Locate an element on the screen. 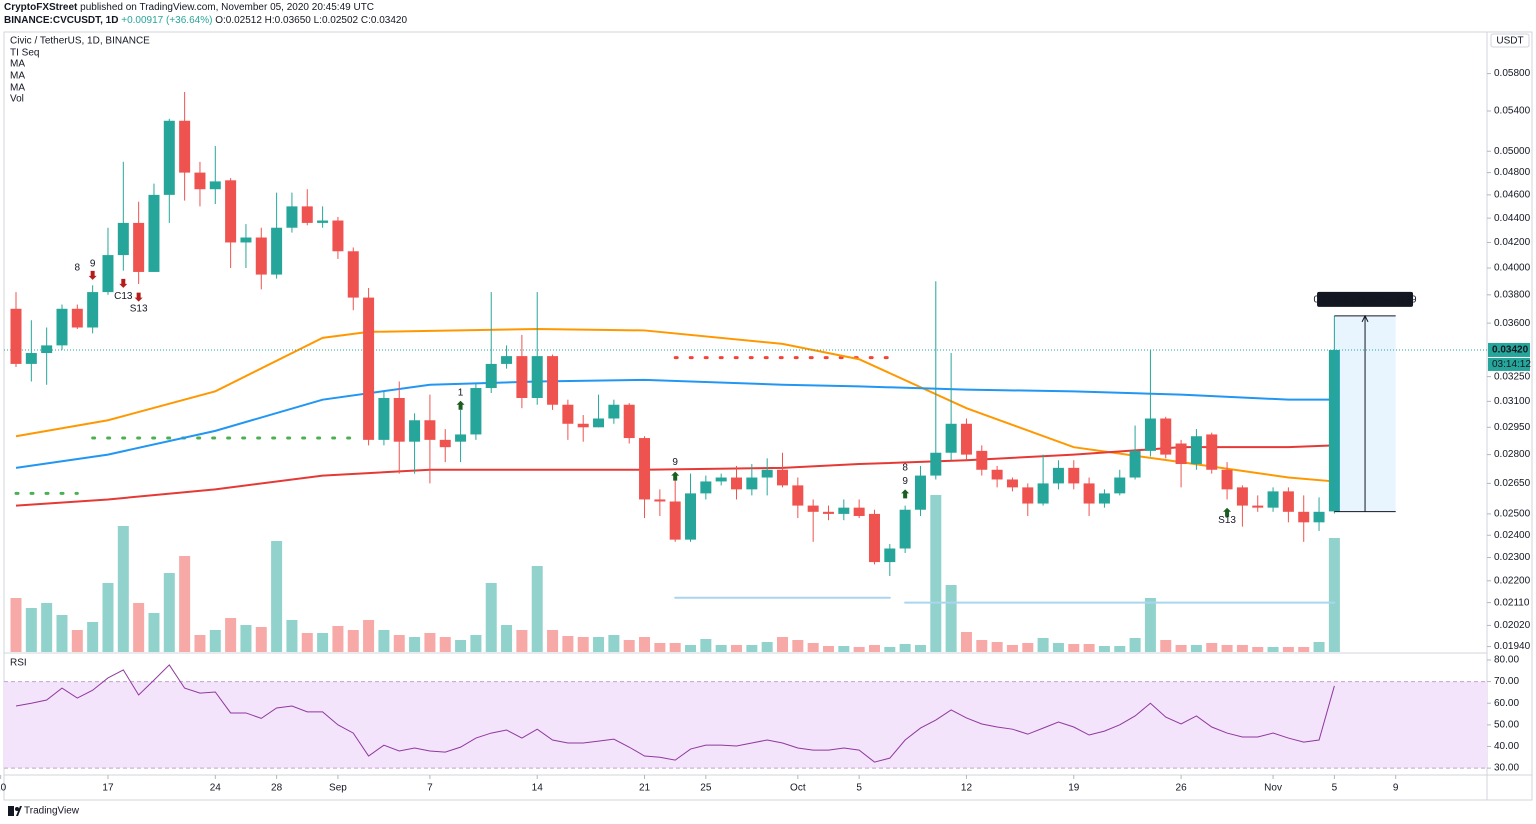  currency-box is located at coordinates (1510, 40).